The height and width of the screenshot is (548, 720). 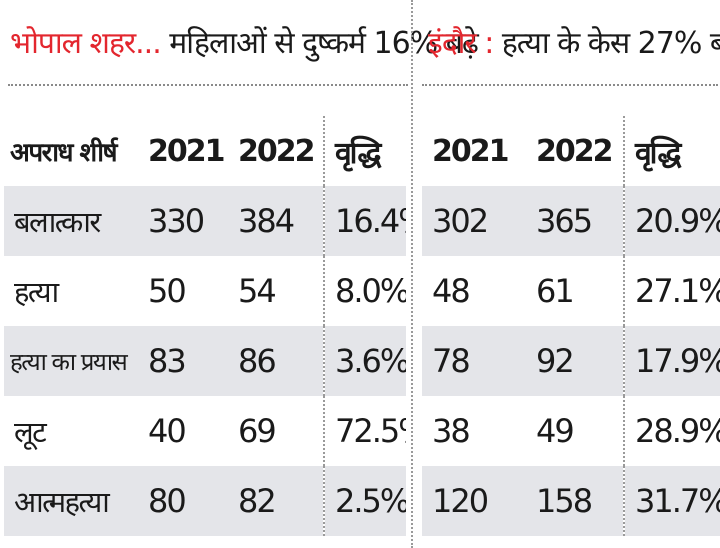 I want to click on table-row: हत्या 50 54 8.0%, so click(x=205, y=291).